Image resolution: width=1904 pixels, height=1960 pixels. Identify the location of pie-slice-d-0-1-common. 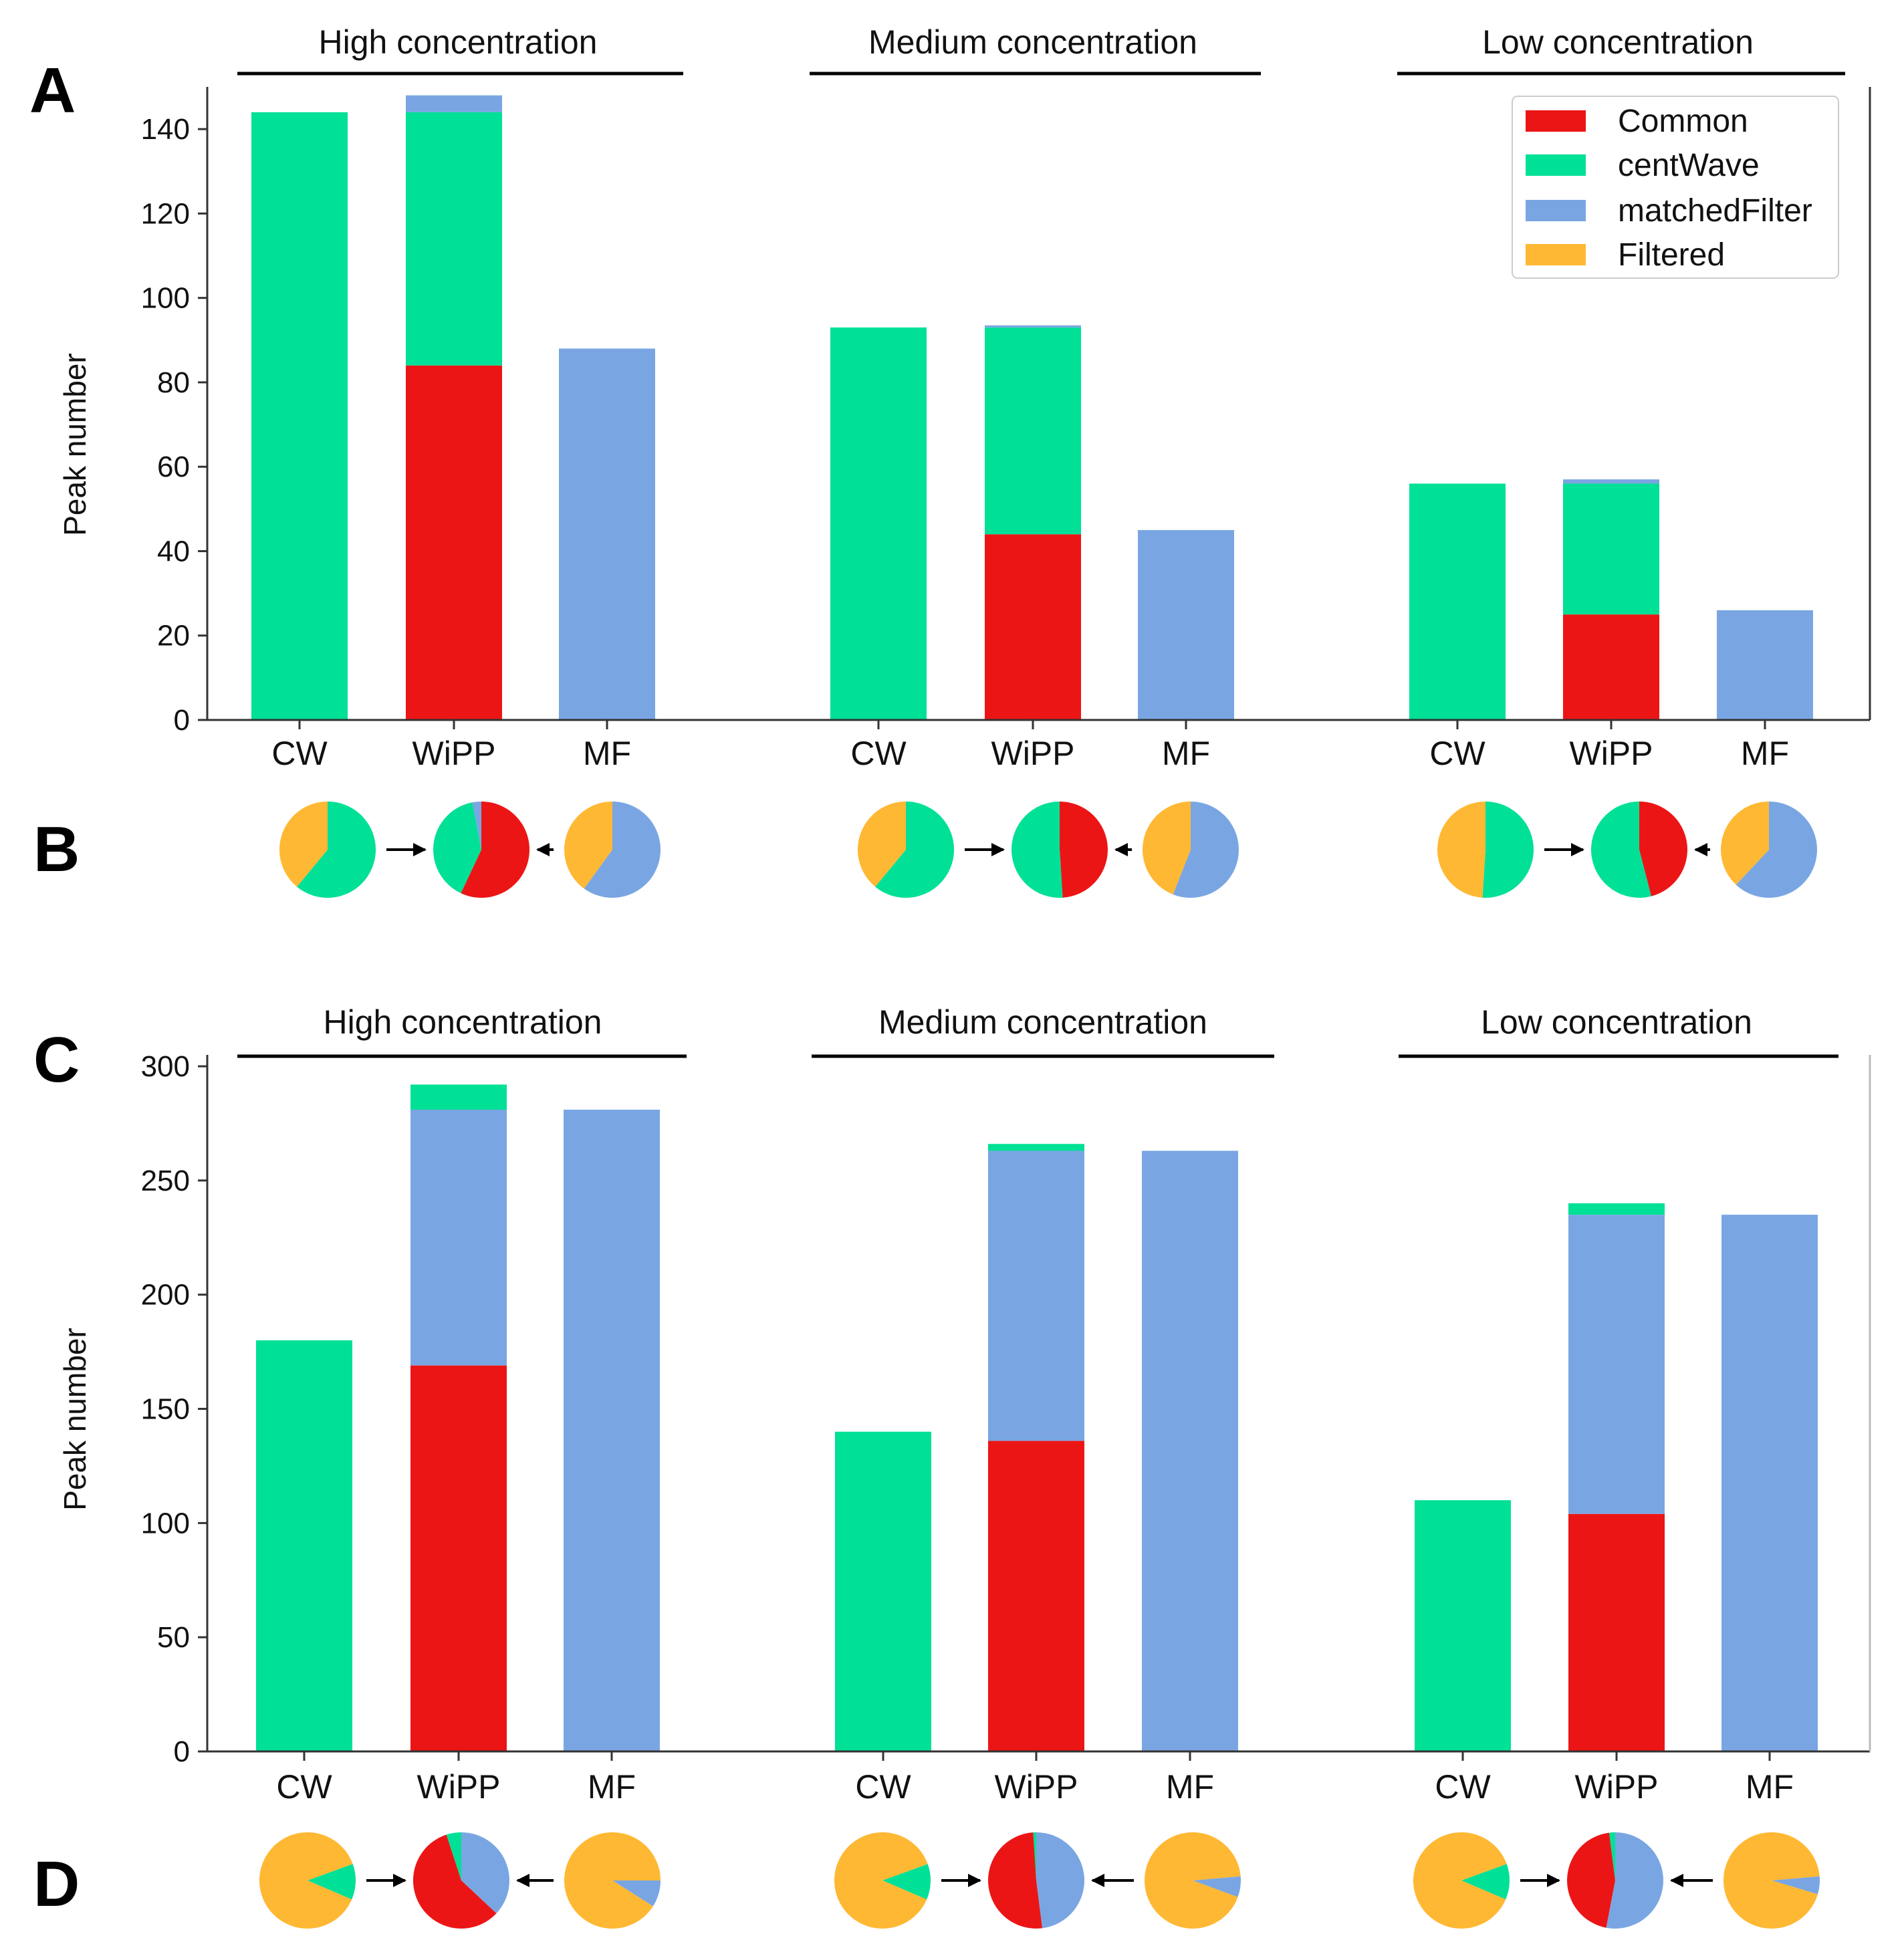
(454, 1881).